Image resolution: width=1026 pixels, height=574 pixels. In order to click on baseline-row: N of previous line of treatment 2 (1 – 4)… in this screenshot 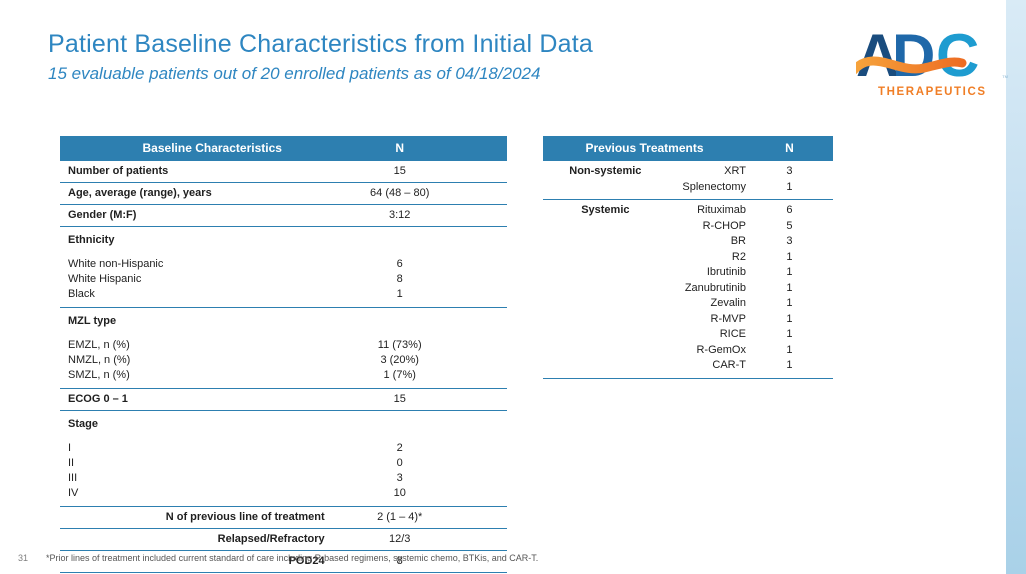, I will do `click(283, 518)`.